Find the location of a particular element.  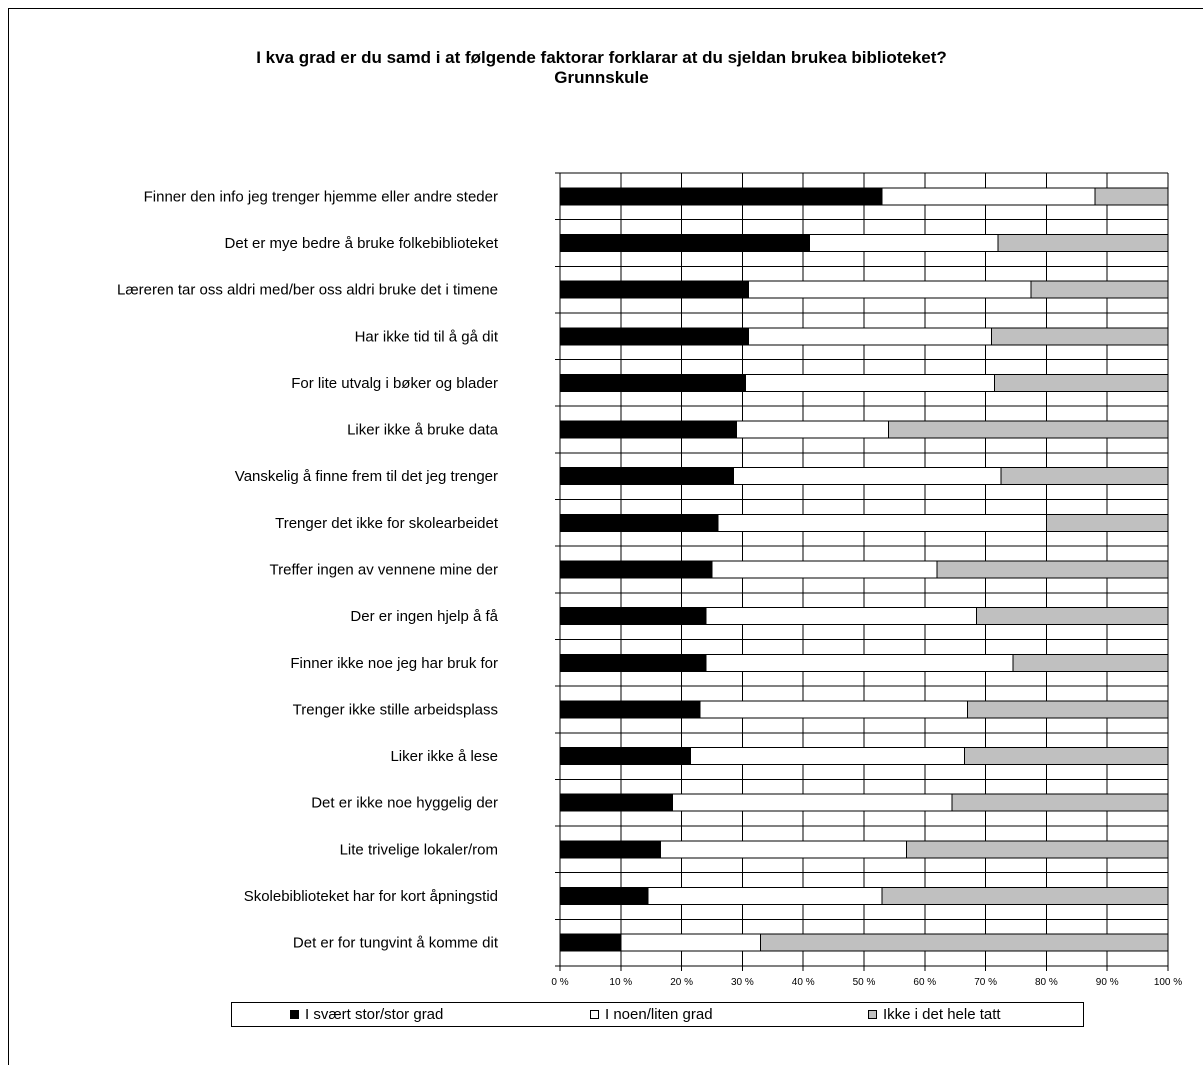

category-label-8: Treffer ingen av vennene mine der is located at coordinates (384, 570).